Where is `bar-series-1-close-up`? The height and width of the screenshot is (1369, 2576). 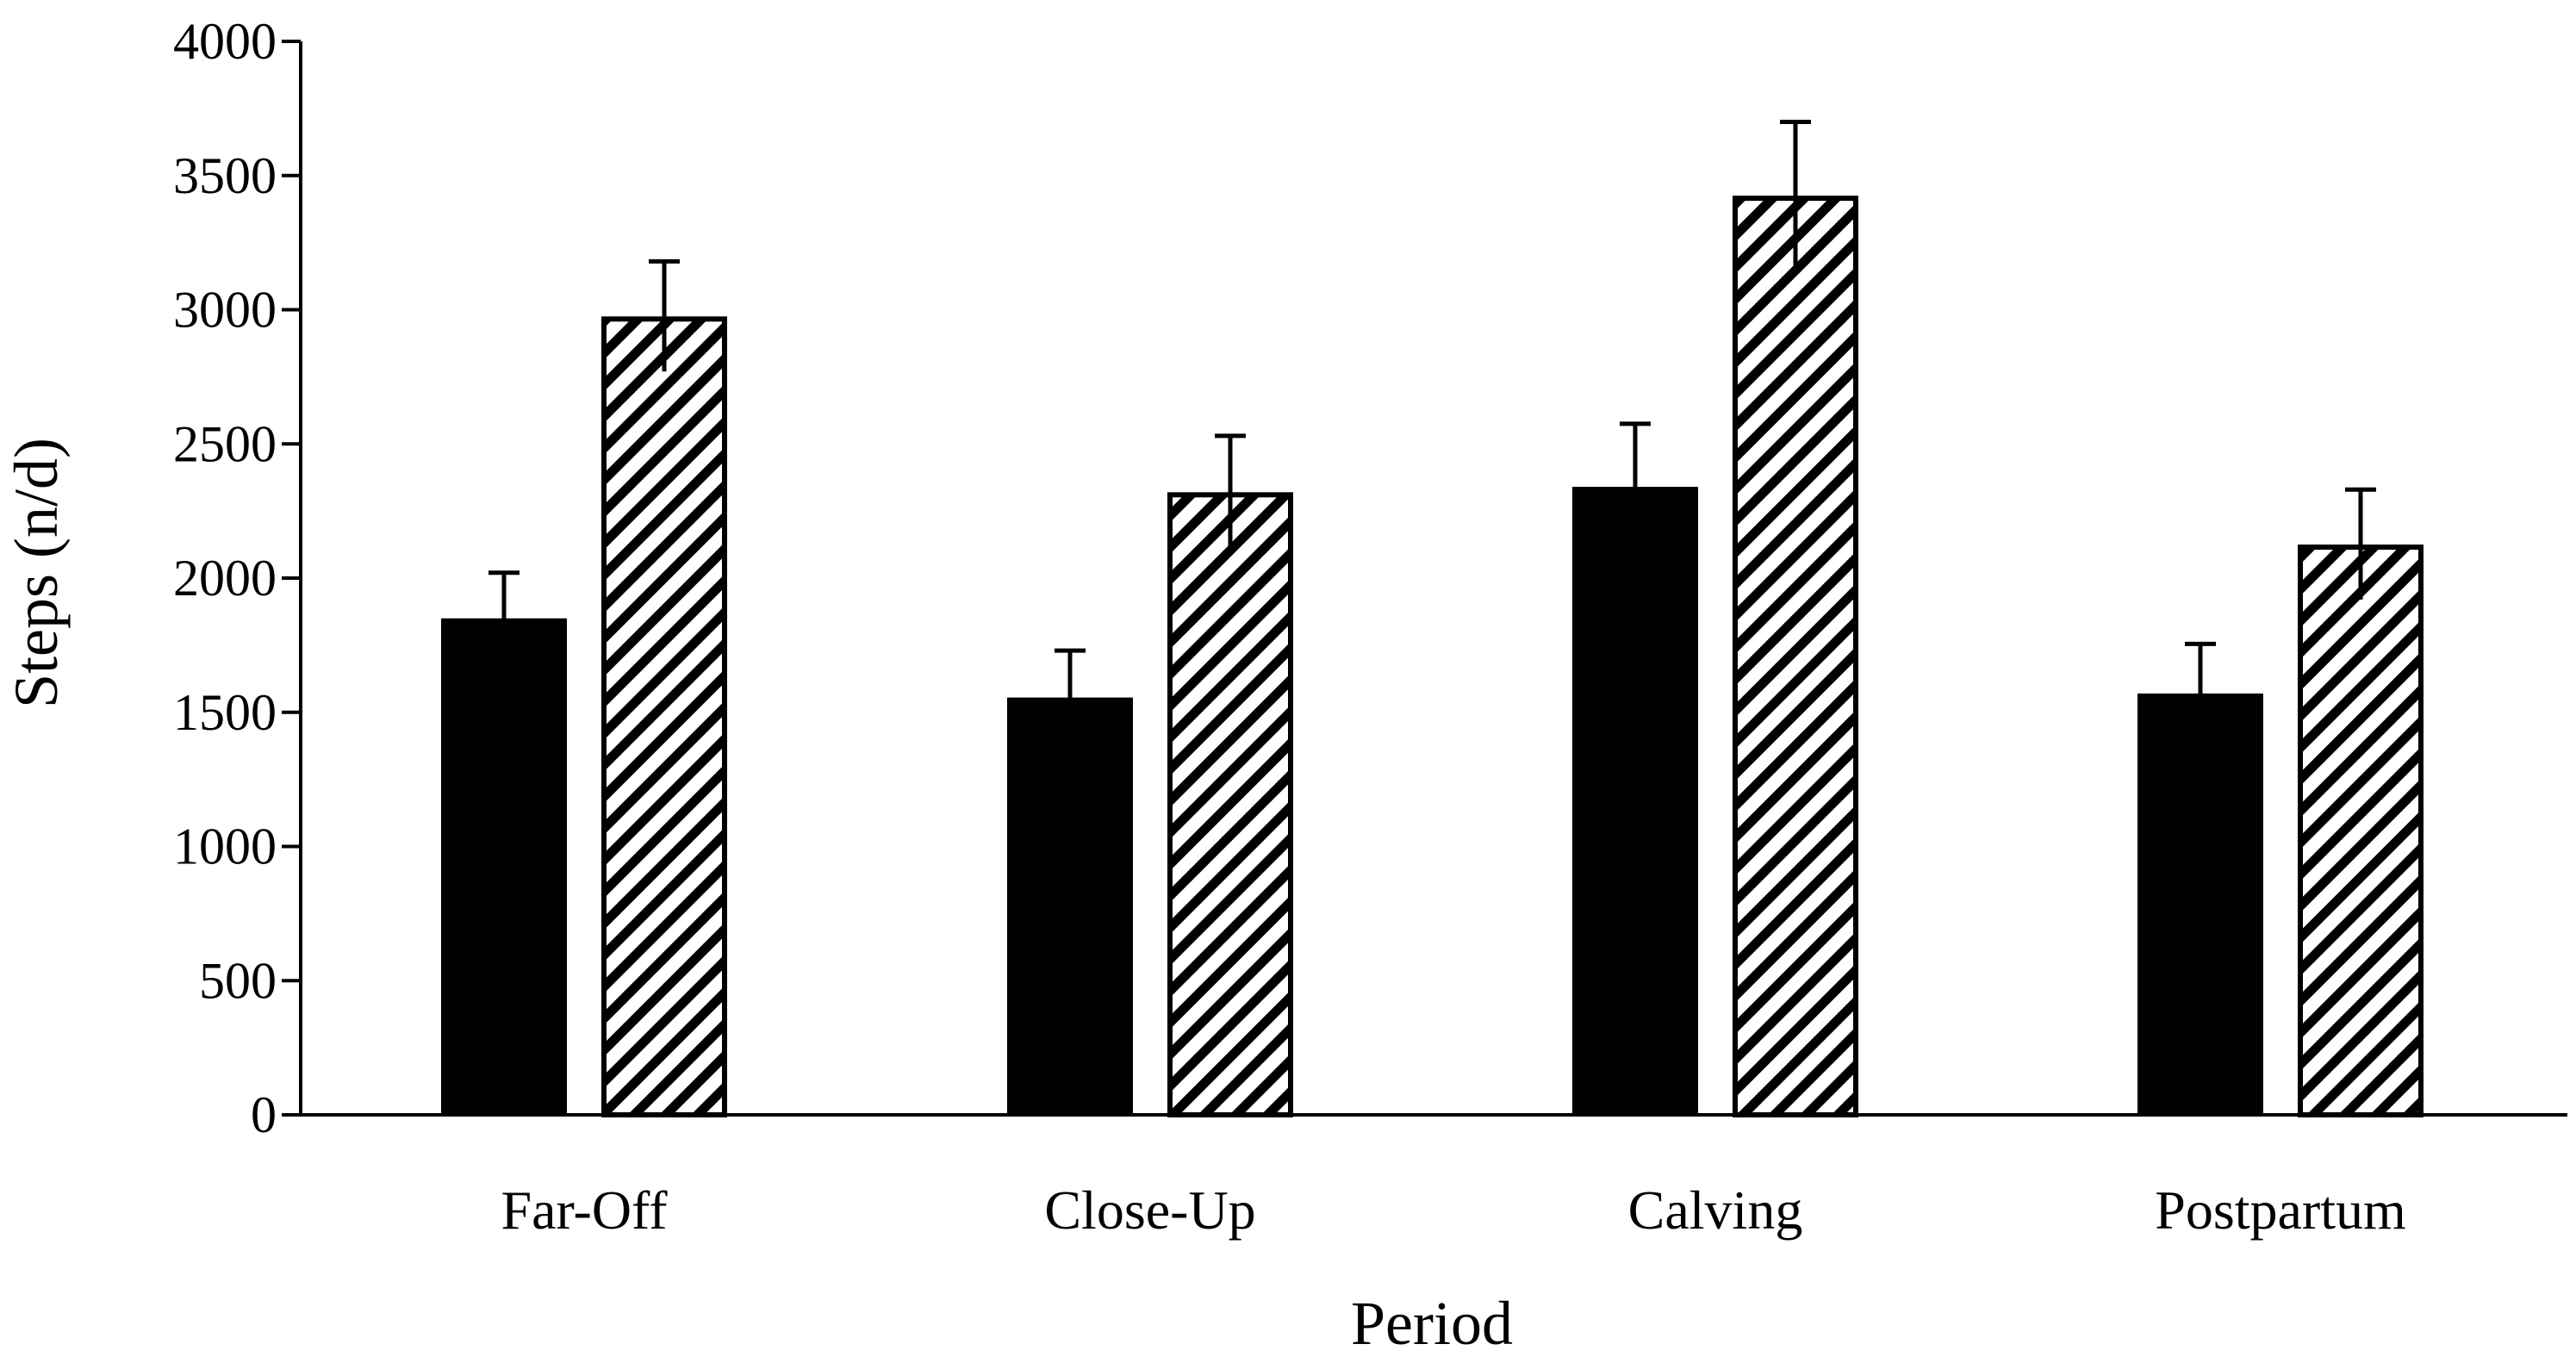
bar-series-1-close-up is located at coordinates (1070, 906).